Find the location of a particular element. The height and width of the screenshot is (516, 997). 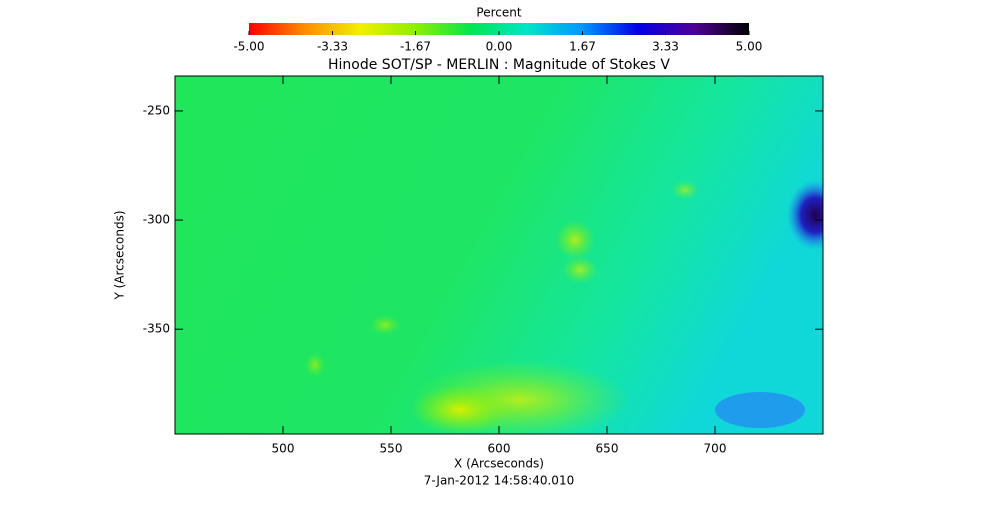

y-tick-label: -250 is located at coordinates (156, 110).